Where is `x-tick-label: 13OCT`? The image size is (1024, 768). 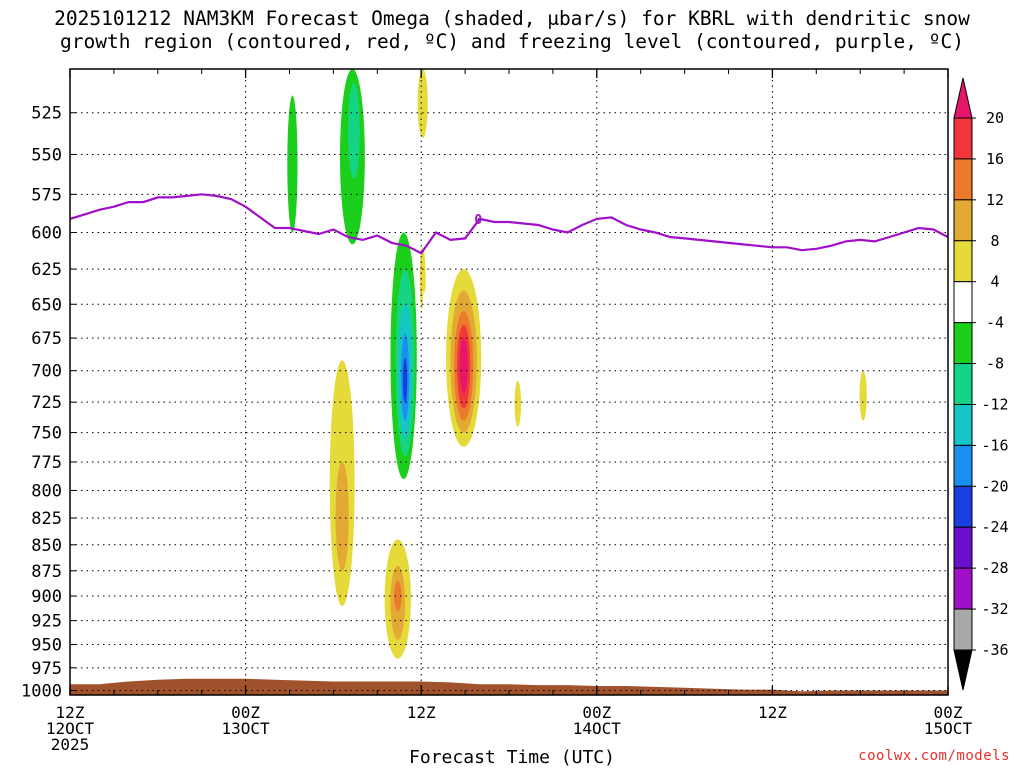 x-tick-label: 13OCT is located at coordinates (246, 728).